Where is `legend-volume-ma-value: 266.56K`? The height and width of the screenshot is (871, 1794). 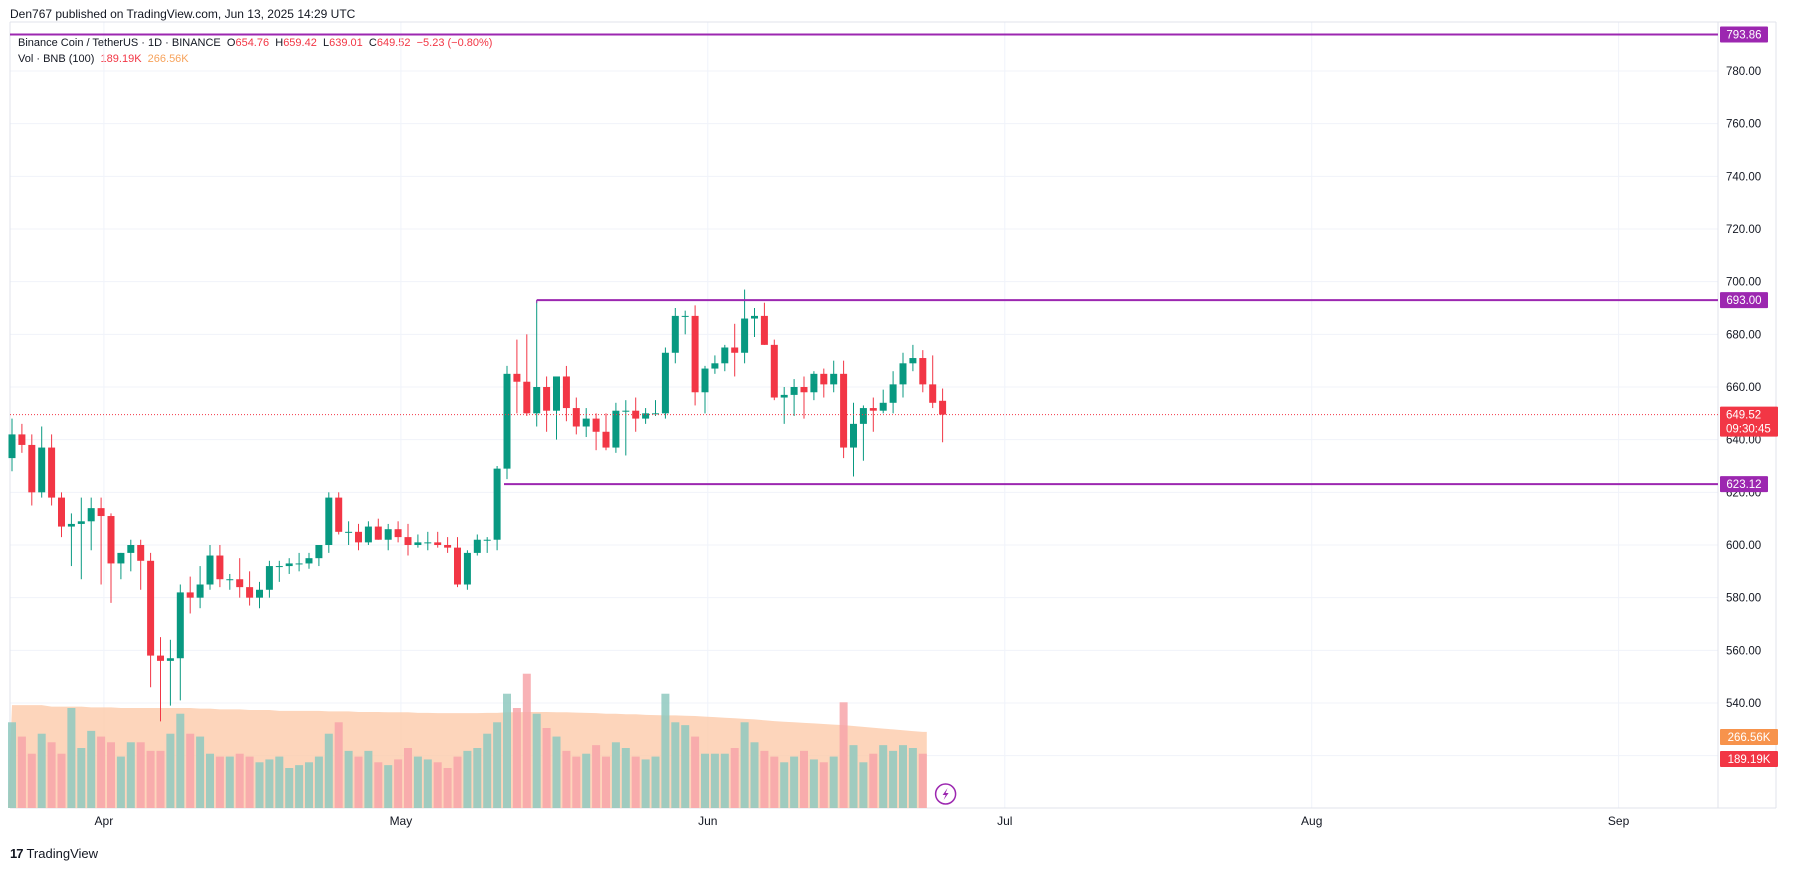
legend-volume-ma-value: 266.56K is located at coordinates (168, 59).